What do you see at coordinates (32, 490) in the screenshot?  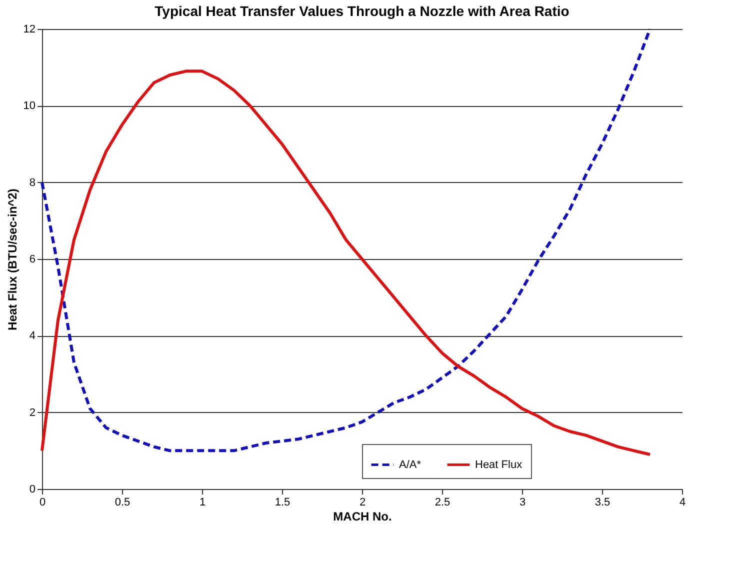 I see `y-tick-label: 0` at bounding box center [32, 490].